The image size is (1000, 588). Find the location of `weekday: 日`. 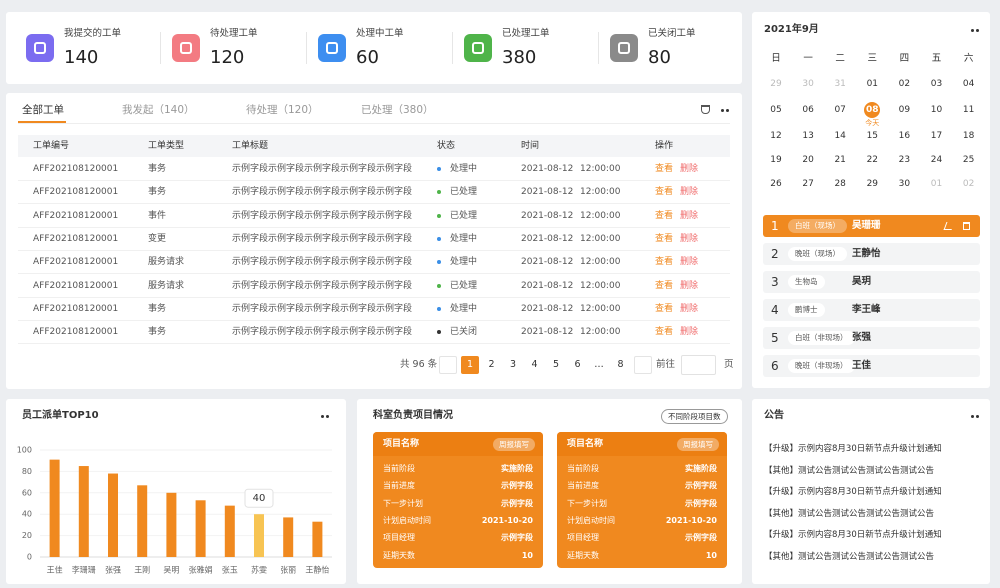

weekday: 日 is located at coordinates (776, 58).